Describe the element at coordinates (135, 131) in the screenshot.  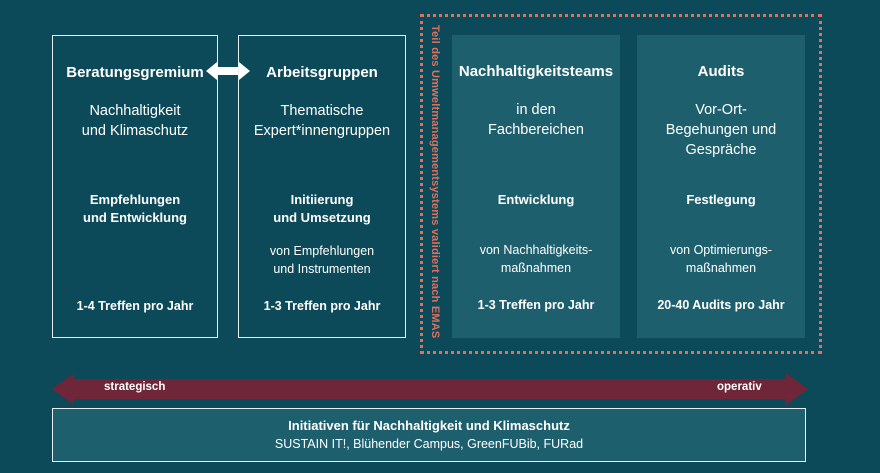
I see `box-subtitle-line2: und Klimaschutz` at that location.